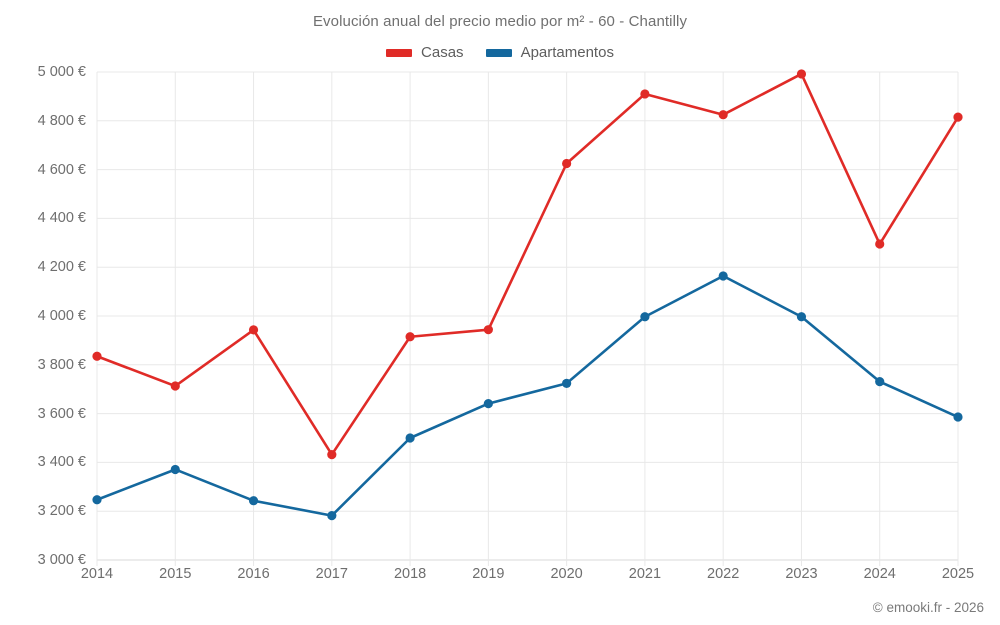  What do you see at coordinates (567, 383) in the screenshot?
I see `data-point-apartamentos-2020` at bounding box center [567, 383].